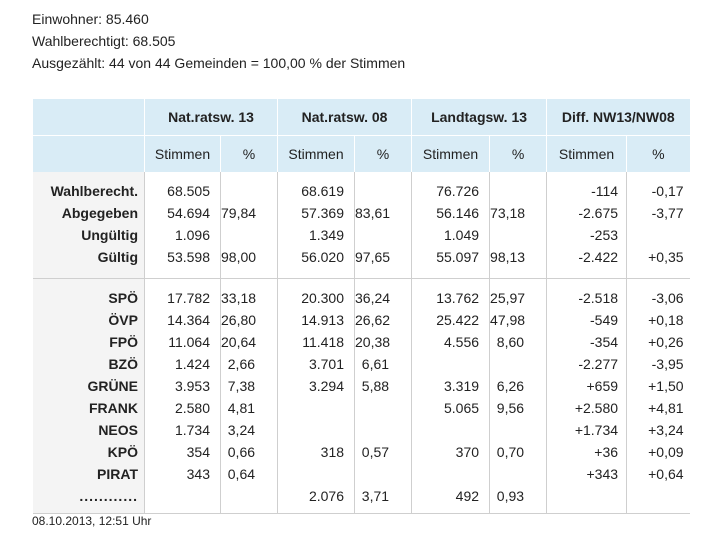 Image resolution: width=726 pixels, height=547 pixels. What do you see at coordinates (316, 298) in the screenshot?
I see `votes-cell: 20.300` at bounding box center [316, 298].